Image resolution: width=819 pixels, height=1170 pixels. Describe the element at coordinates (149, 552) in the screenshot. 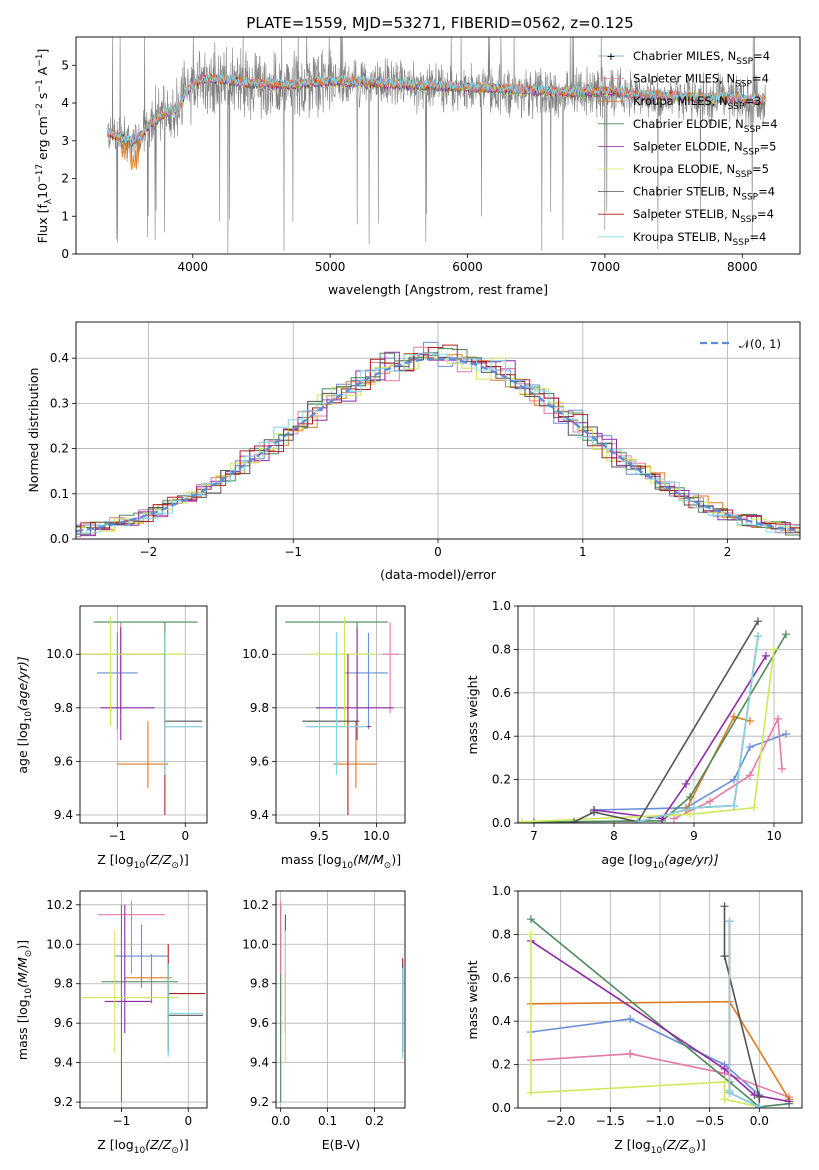

I see `x-tick-label: −2` at that location.